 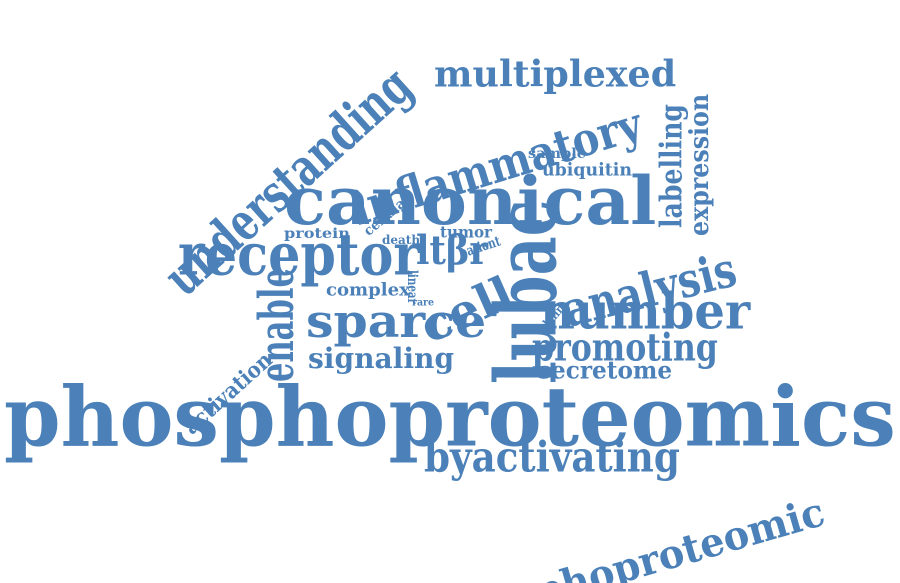 What do you see at coordinates (466, 232) in the screenshot?
I see `word-tumor: tumor` at bounding box center [466, 232].